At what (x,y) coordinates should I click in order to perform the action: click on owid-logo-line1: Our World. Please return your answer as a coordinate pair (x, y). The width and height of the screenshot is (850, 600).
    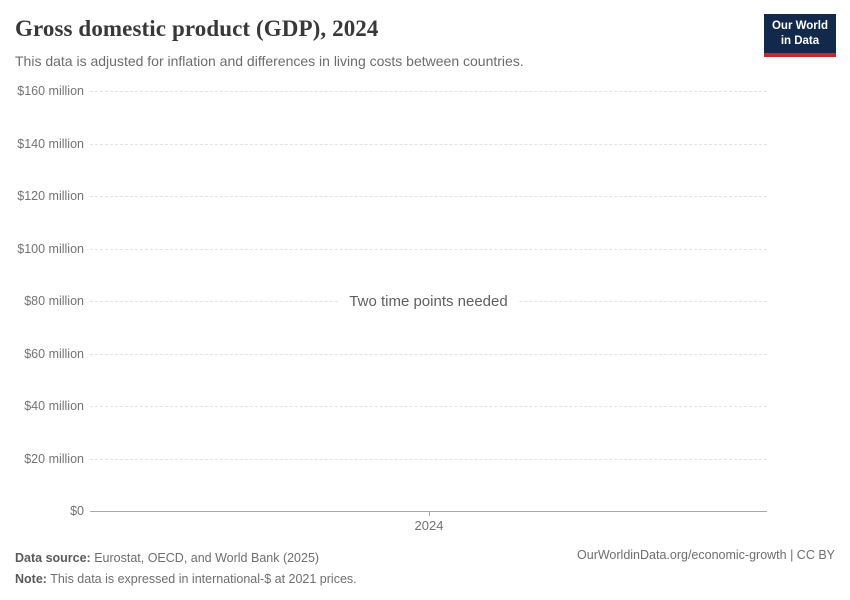
    Looking at the image, I should click on (799, 26).